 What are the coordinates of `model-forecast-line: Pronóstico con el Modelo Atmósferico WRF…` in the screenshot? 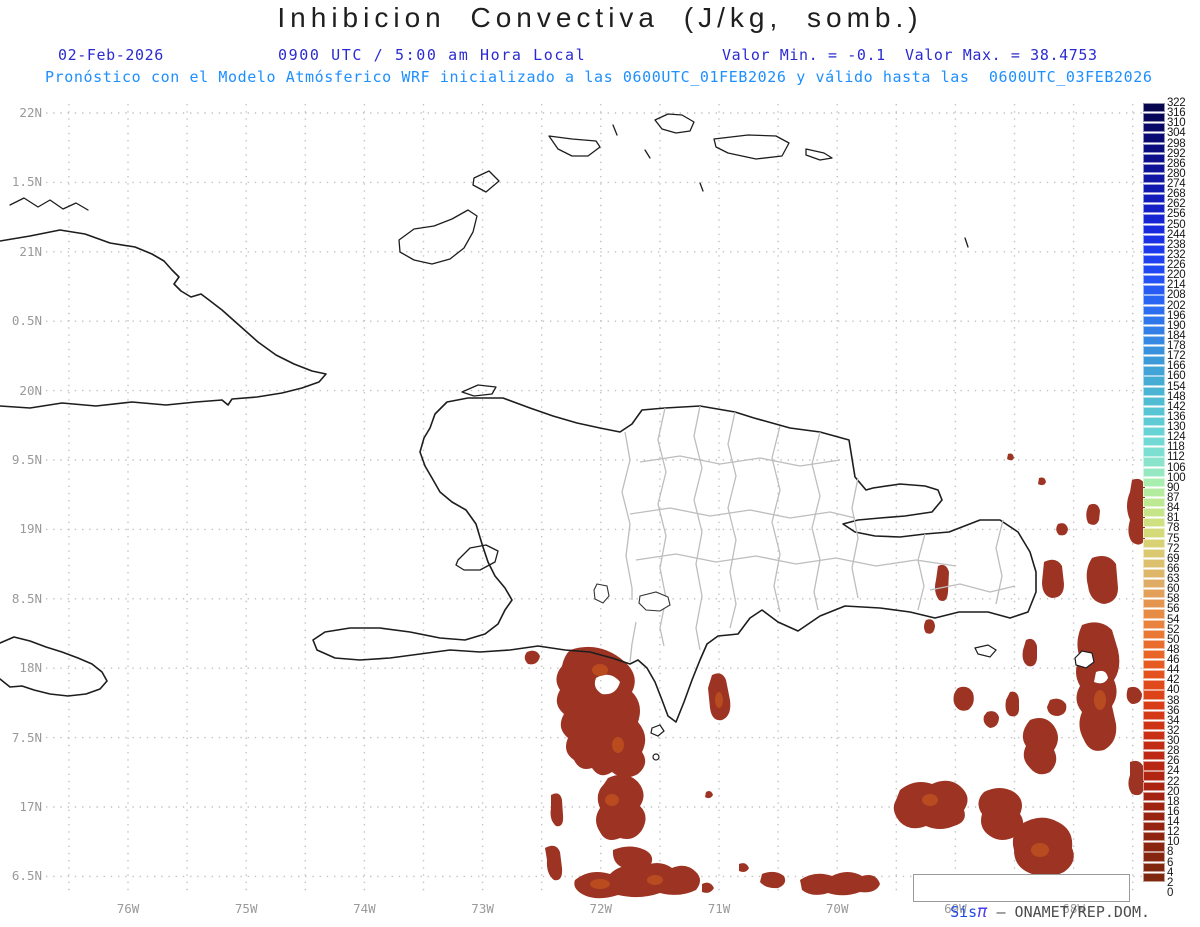 It's located at (599, 77).